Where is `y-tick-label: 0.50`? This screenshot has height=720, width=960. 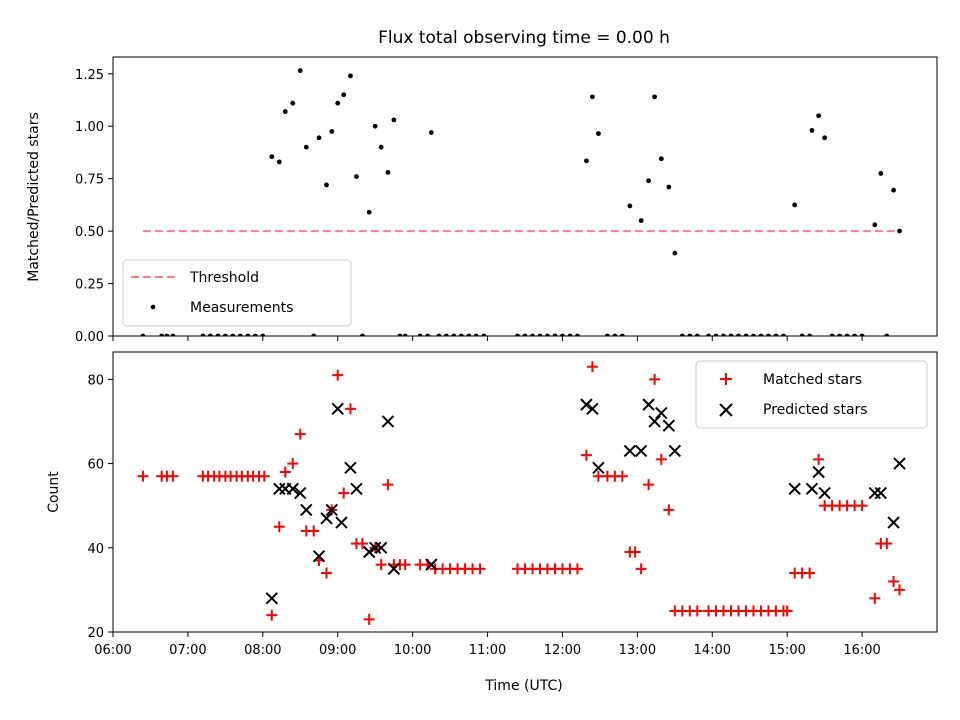 y-tick-label: 0.50 is located at coordinates (89, 232).